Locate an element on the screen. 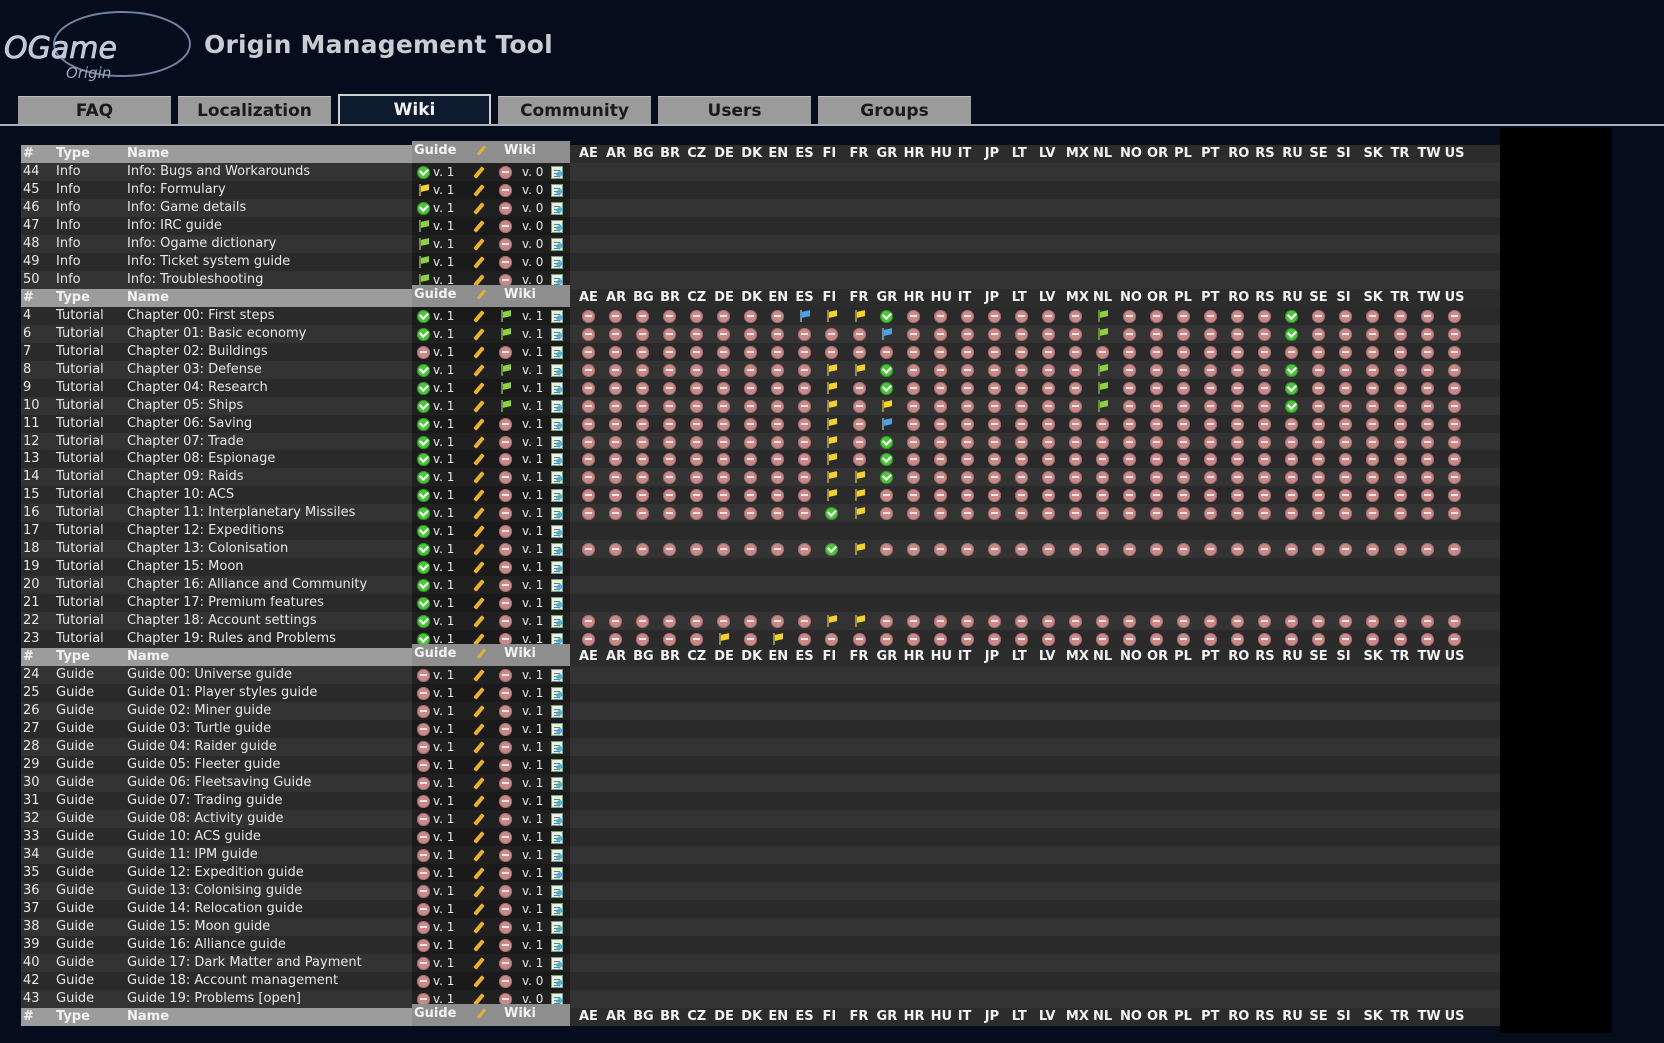 The width and height of the screenshot is (1664, 1043). lang-header-ar: AR is located at coordinates (616, 297).